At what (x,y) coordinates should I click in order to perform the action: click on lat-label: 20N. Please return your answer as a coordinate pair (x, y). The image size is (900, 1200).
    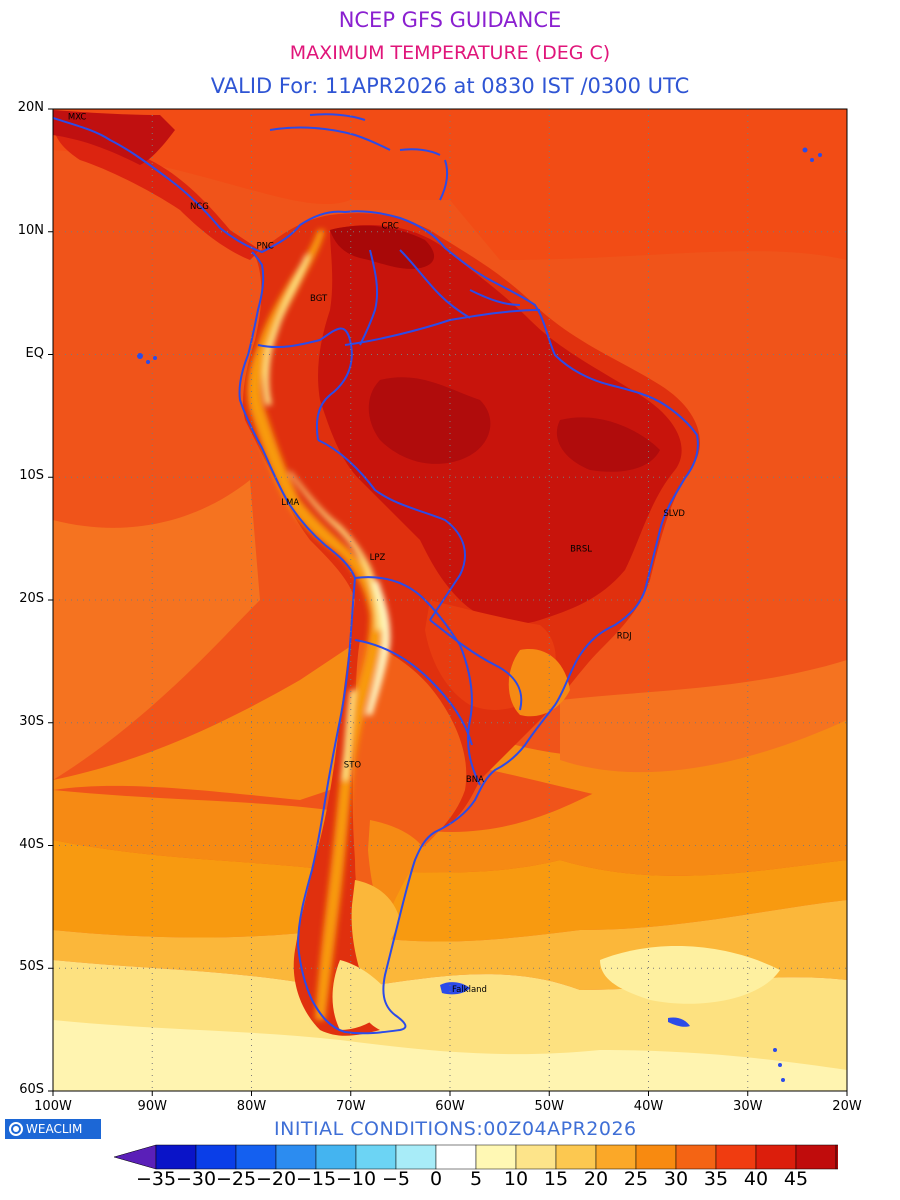
    Looking at the image, I should click on (30, 107).